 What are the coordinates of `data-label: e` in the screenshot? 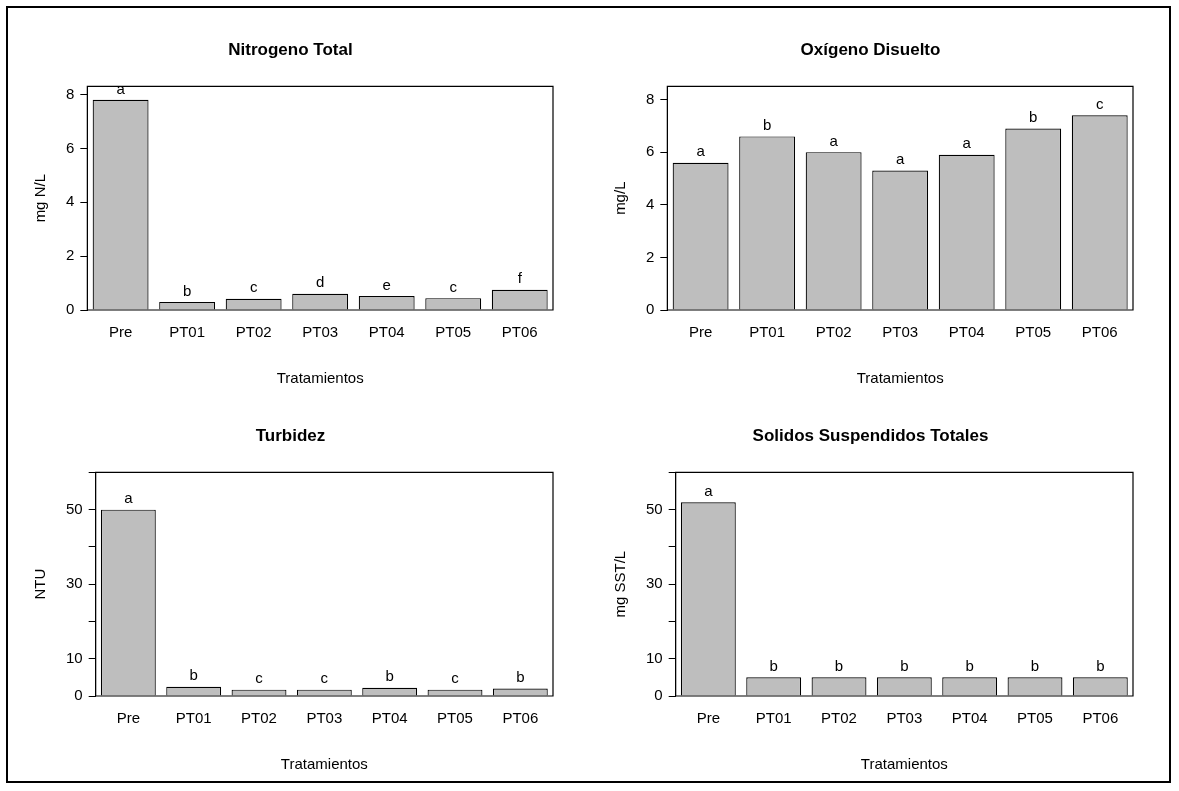 It's located at (386, 284).